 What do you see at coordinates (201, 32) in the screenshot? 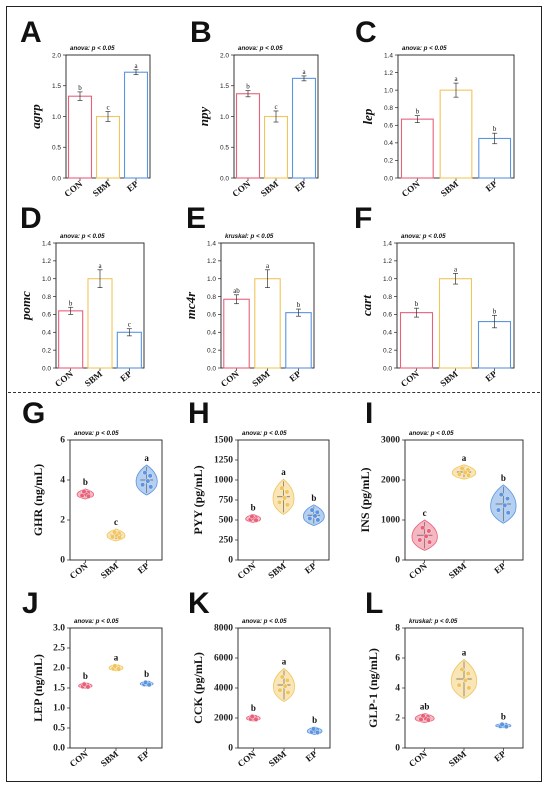
I see `panel-label: B` at bounding box center [201, 32].